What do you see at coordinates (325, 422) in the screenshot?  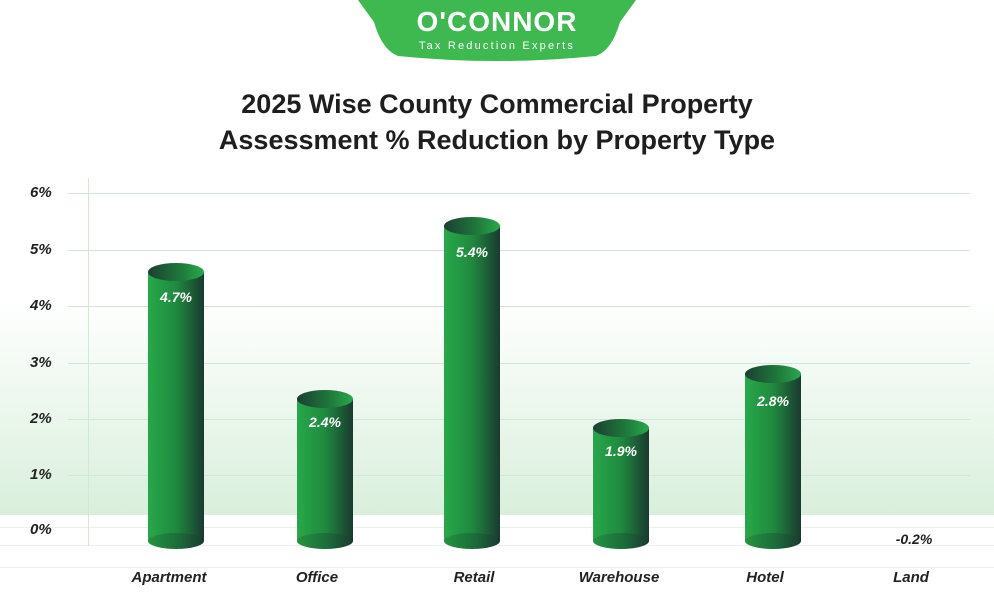 I see `bar-value-label: 2.4%` at bounding box center [325, 422].